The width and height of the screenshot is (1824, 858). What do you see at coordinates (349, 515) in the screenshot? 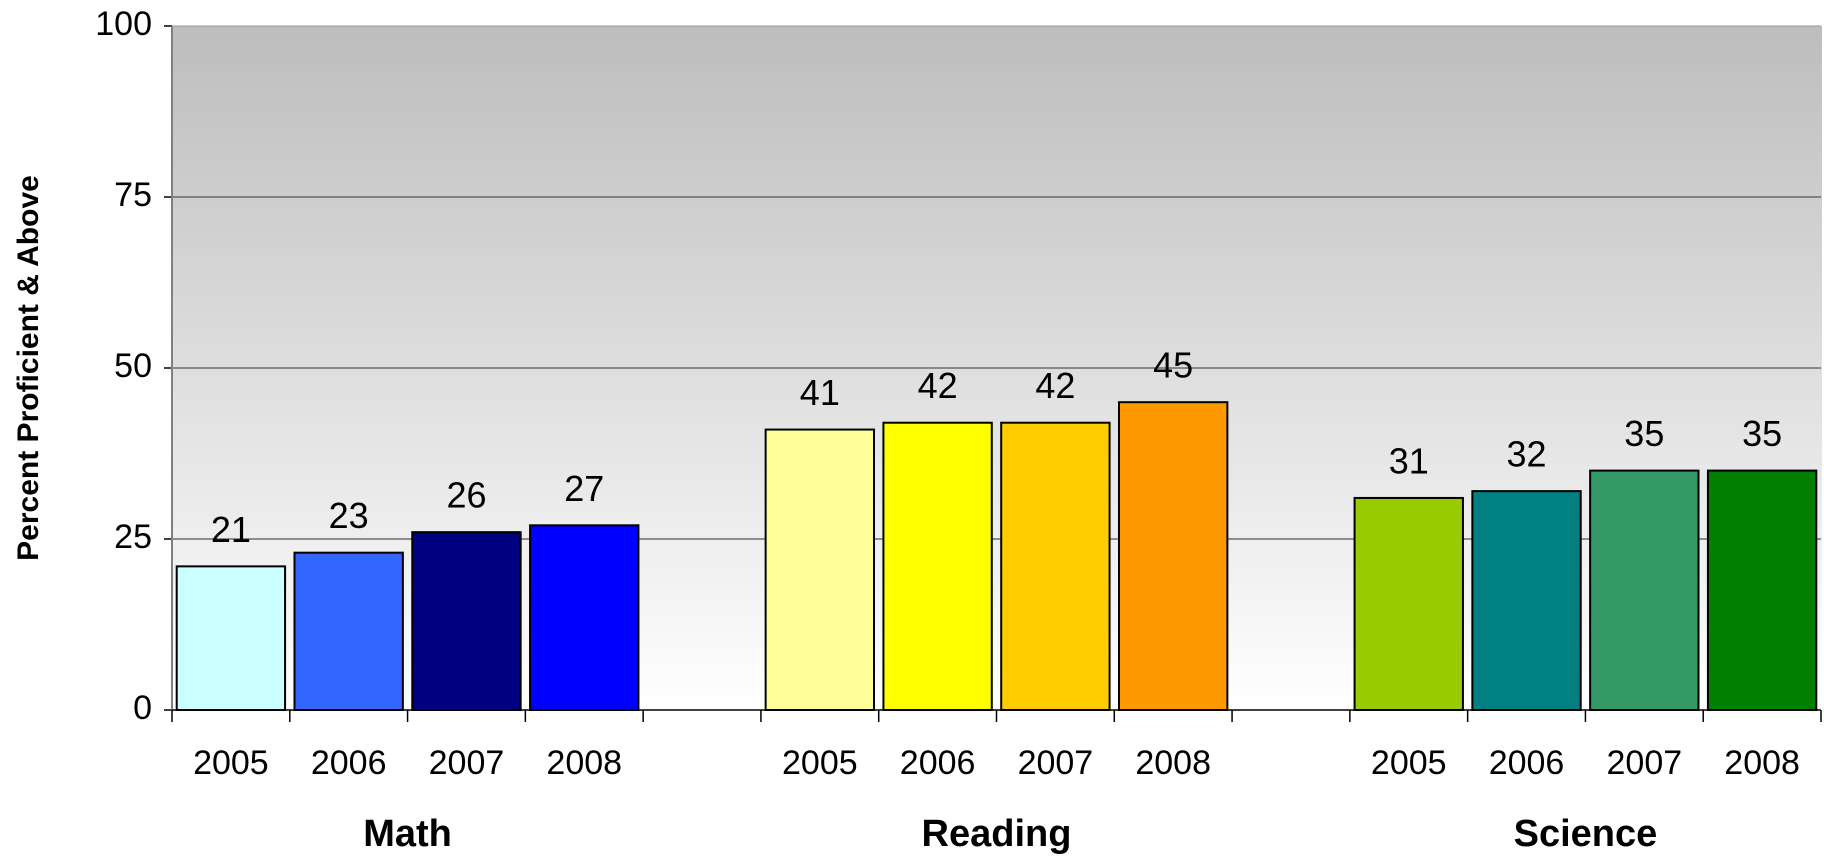
I see `value-label: 23` at bounding box center [349, 515].